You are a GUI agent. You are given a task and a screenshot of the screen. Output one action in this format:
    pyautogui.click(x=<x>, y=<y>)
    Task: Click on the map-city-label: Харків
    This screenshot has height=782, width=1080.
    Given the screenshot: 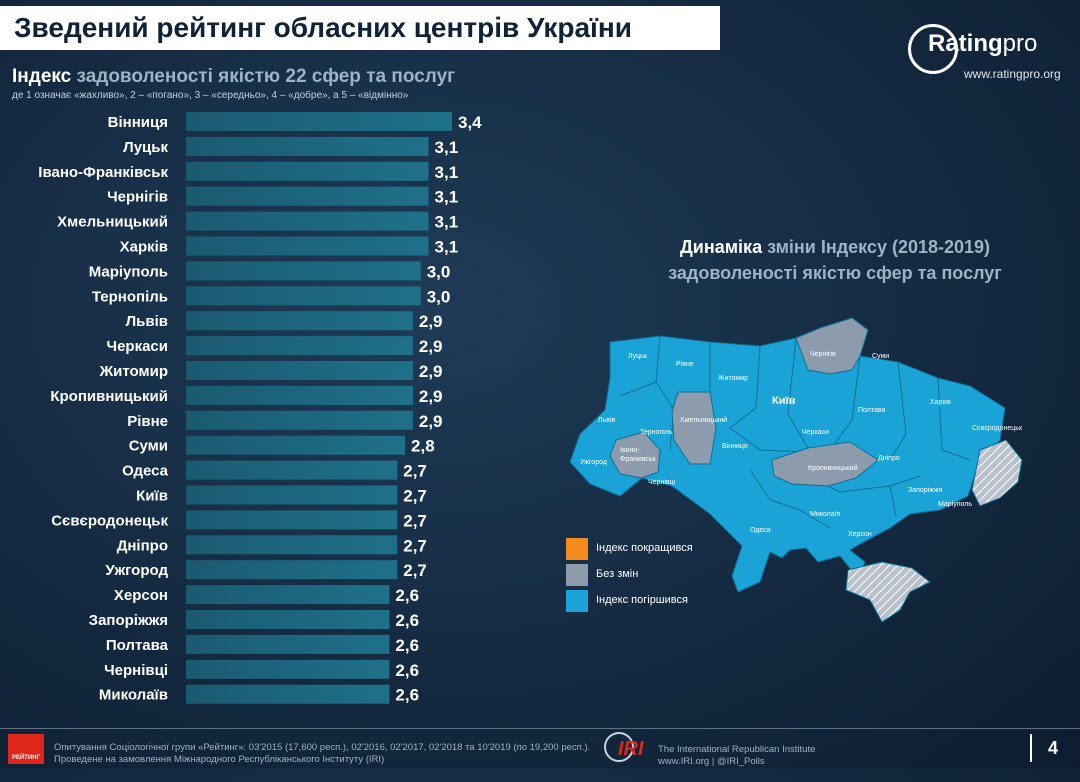 What is the action you would take?
    pyautogui.click(x=940, y=402)
    